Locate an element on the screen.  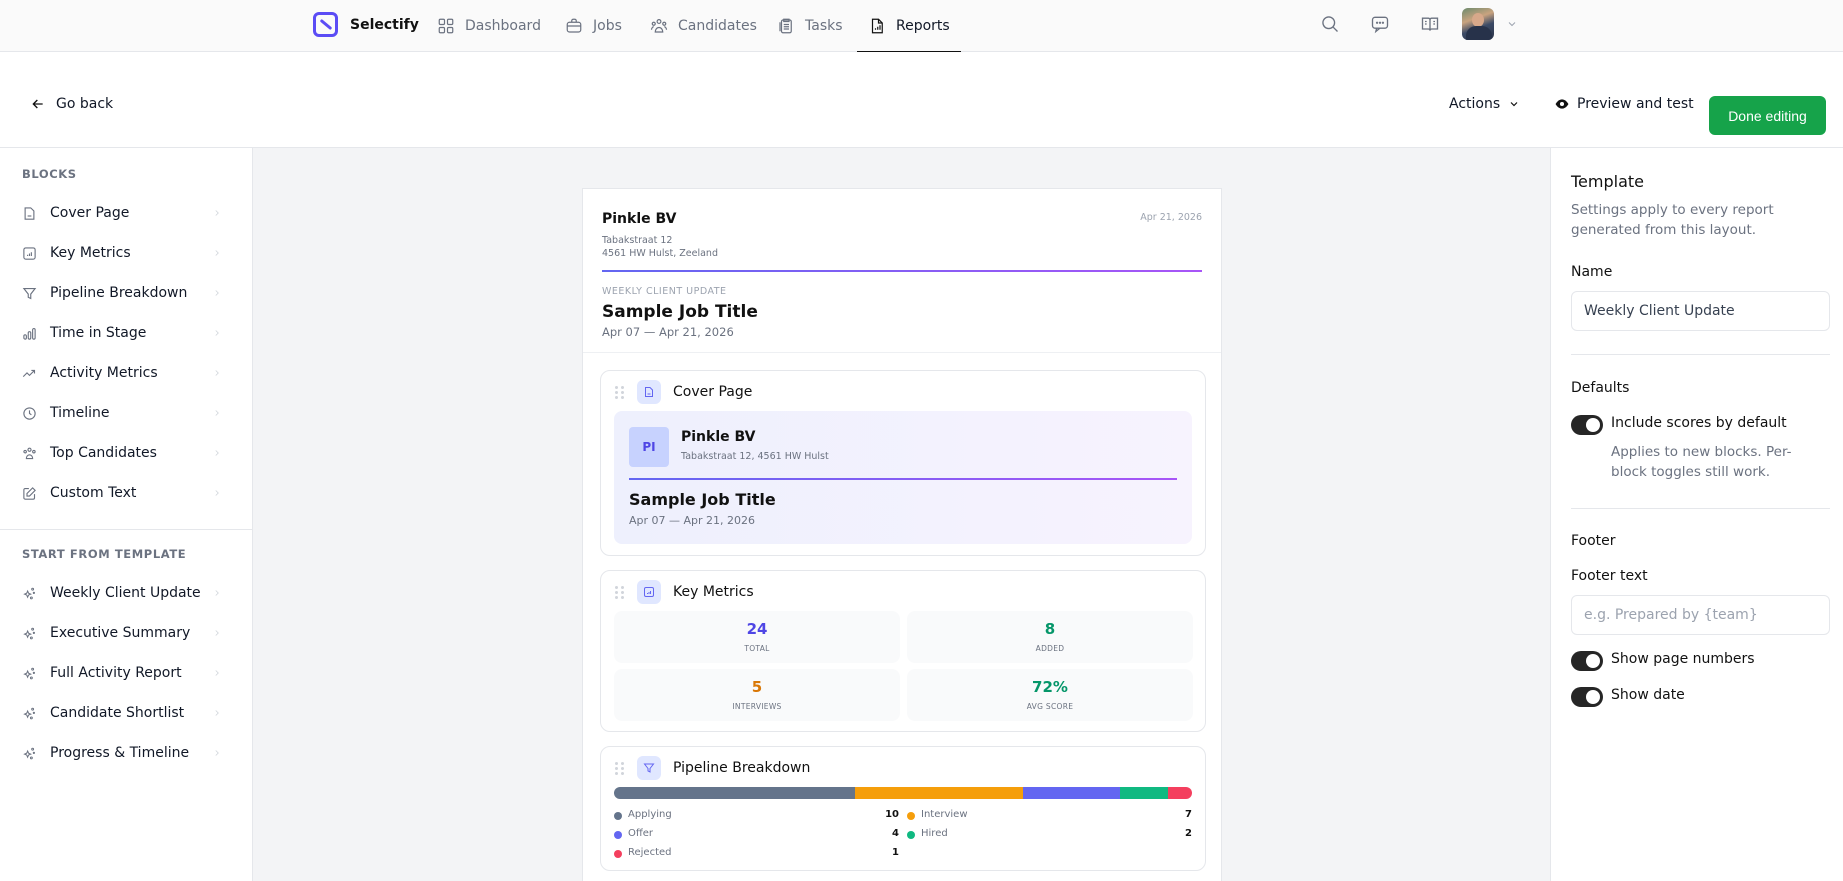
chart-box-icon is located at coordinates (649, 592).